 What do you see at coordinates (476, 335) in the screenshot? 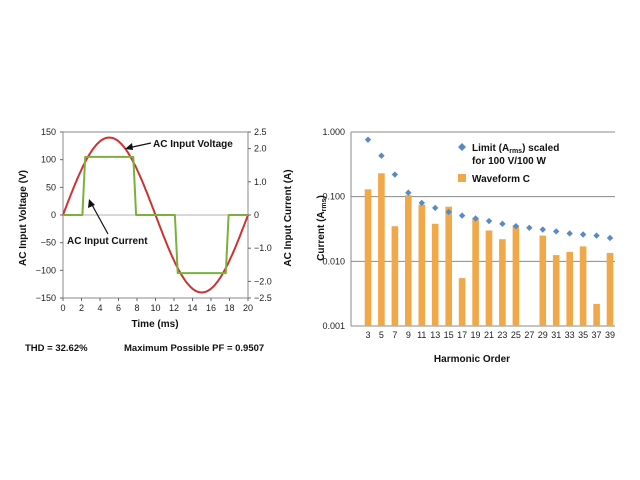
I see `harmonic-order-tick-label: 19` at bounding box center [476, 335].